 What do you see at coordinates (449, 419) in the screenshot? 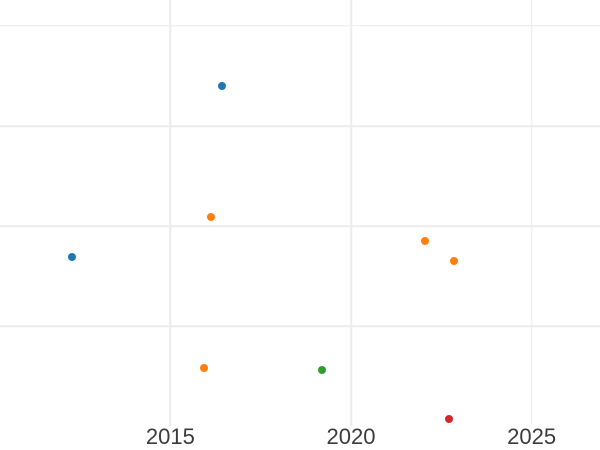
I see `scatter-point-red` at bounding box center [449, 419].